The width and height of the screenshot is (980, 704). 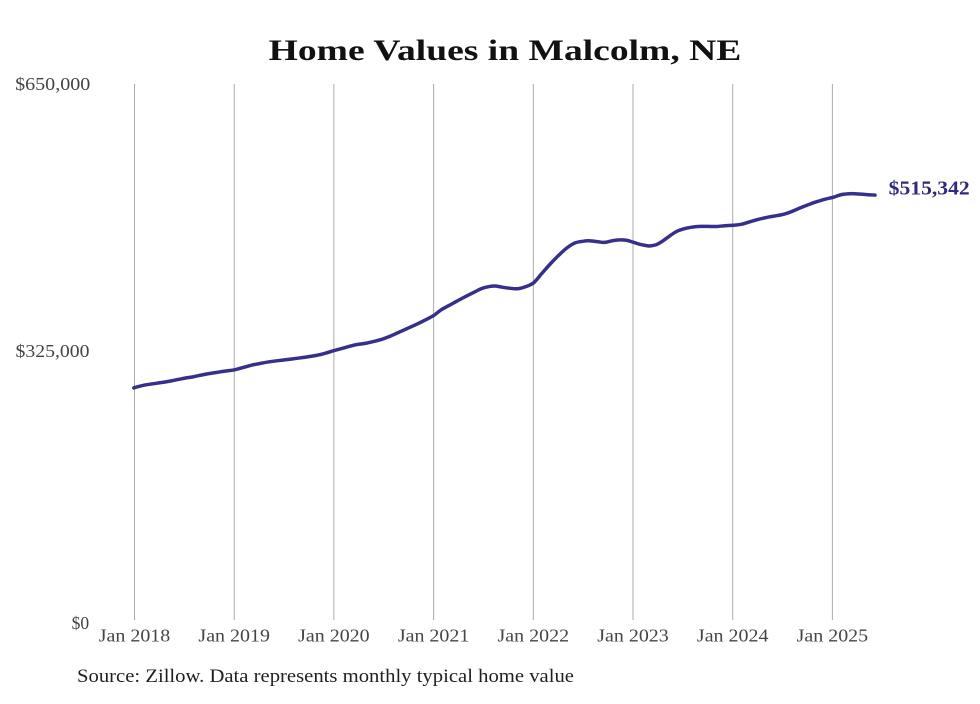 What do you see at coordinates (633, 636) in the screenshot?
I see `svg-text: Jan 2023` at bounding box center [633, 636].